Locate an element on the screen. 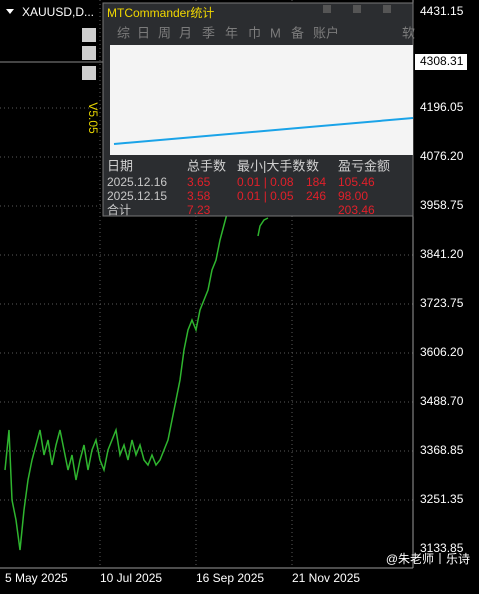 This screenshot has width=479, height=594. total-label: 合计 is located at coordinates (119, 209).